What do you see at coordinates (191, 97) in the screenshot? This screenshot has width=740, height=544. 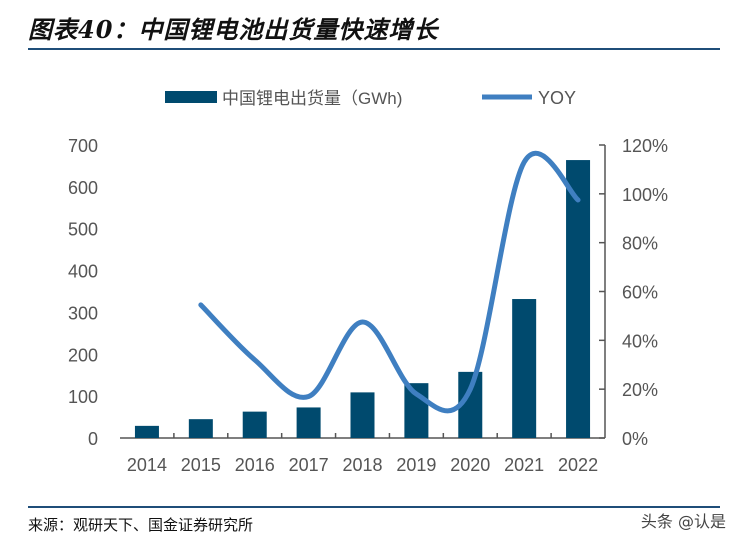 I see `legend-bar-swatch` at bounding box center [191, 97].